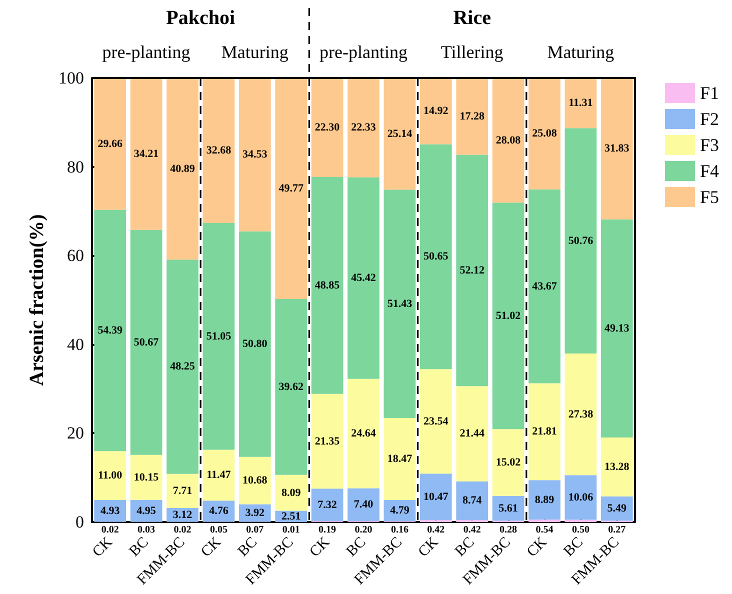  I want to click on data-label: 0.05, so click(219, 530).